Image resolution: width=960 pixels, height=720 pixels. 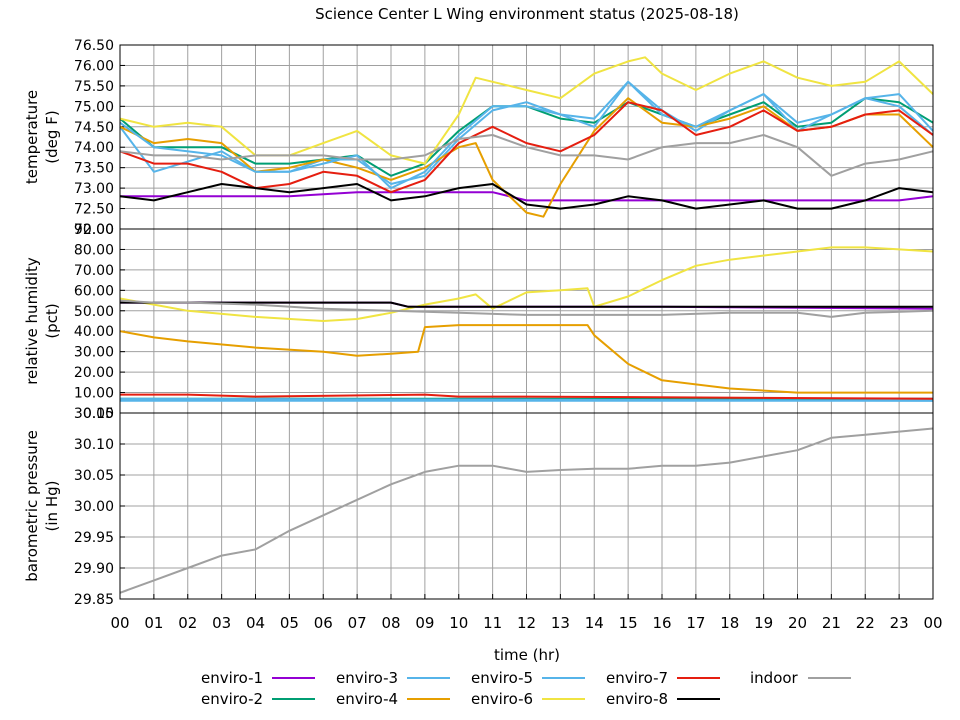 I want to click on x-tick-label: 08, so click(x=390, y=623).